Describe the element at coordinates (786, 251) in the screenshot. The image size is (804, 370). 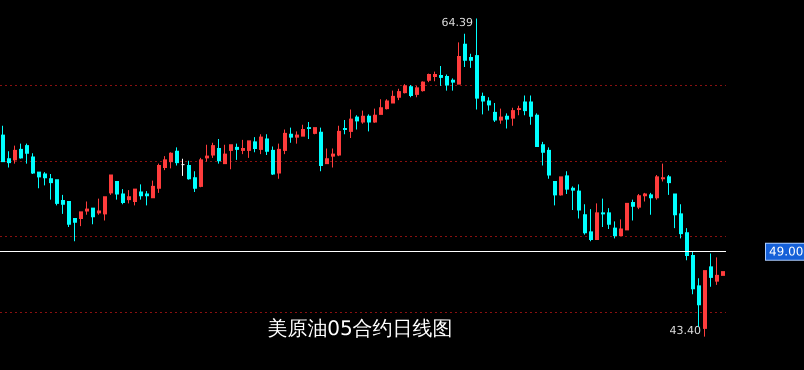
I see `ref-line-label: 49.00` at that location.